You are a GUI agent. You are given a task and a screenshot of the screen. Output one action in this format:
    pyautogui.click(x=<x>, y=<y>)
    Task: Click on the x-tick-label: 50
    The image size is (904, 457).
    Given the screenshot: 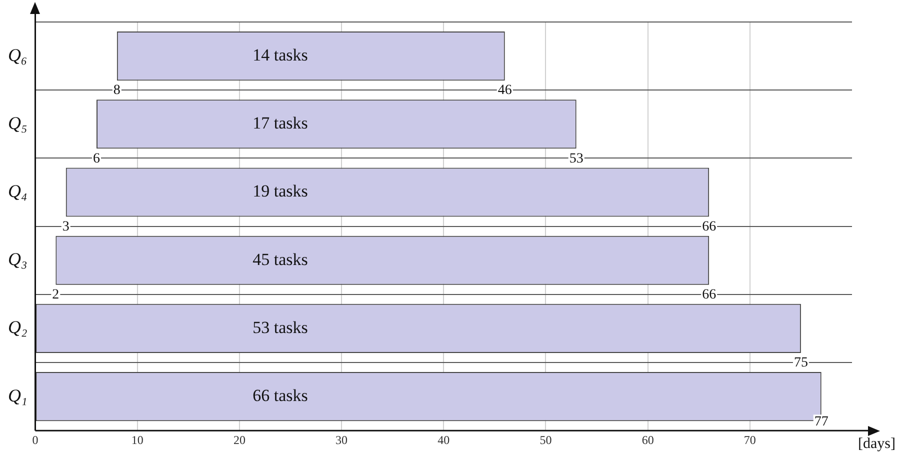 What is the action you would take?
    pyautogui.click(x=546, y=439)
    